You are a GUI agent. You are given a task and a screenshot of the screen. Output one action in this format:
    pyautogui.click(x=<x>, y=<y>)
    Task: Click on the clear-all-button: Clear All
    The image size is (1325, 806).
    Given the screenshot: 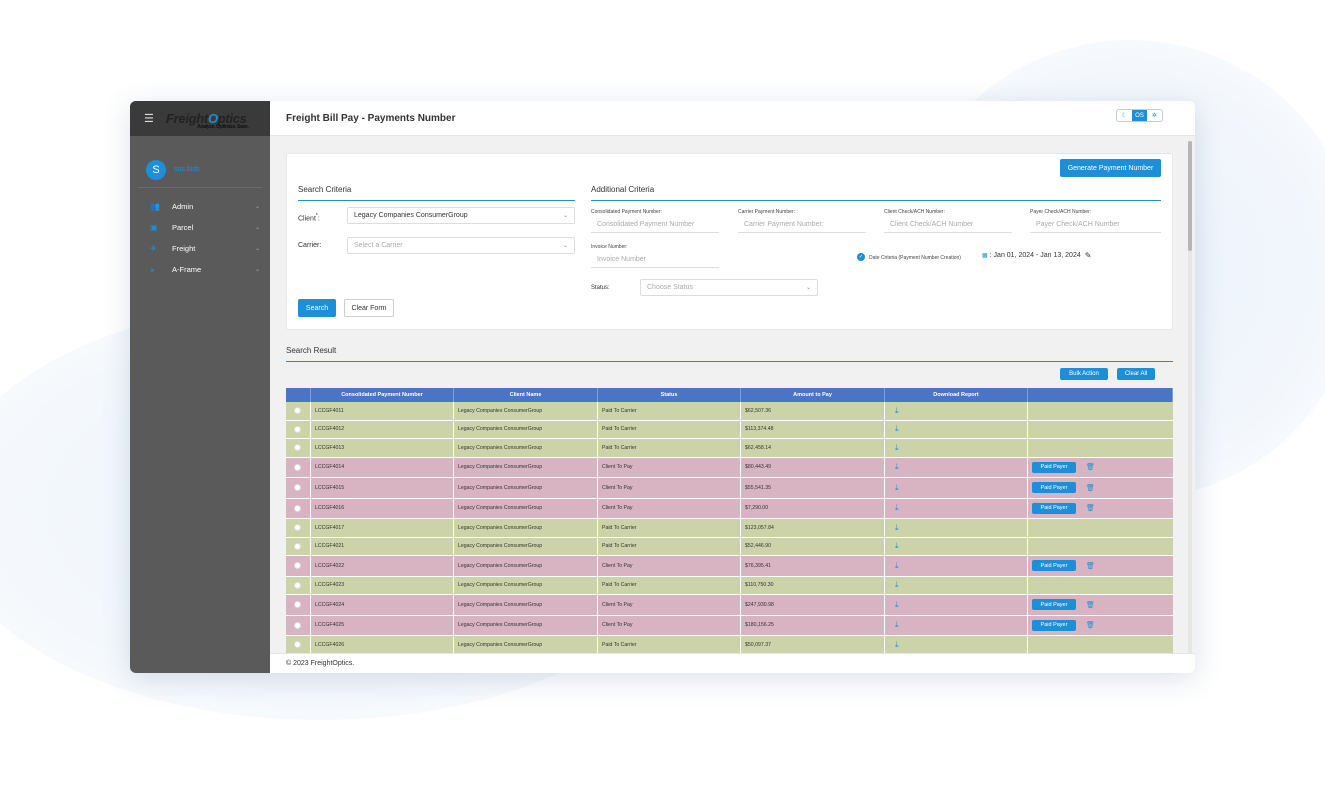 What is the action you would take?
    pyautogui.click(x=1136, y=374)
    